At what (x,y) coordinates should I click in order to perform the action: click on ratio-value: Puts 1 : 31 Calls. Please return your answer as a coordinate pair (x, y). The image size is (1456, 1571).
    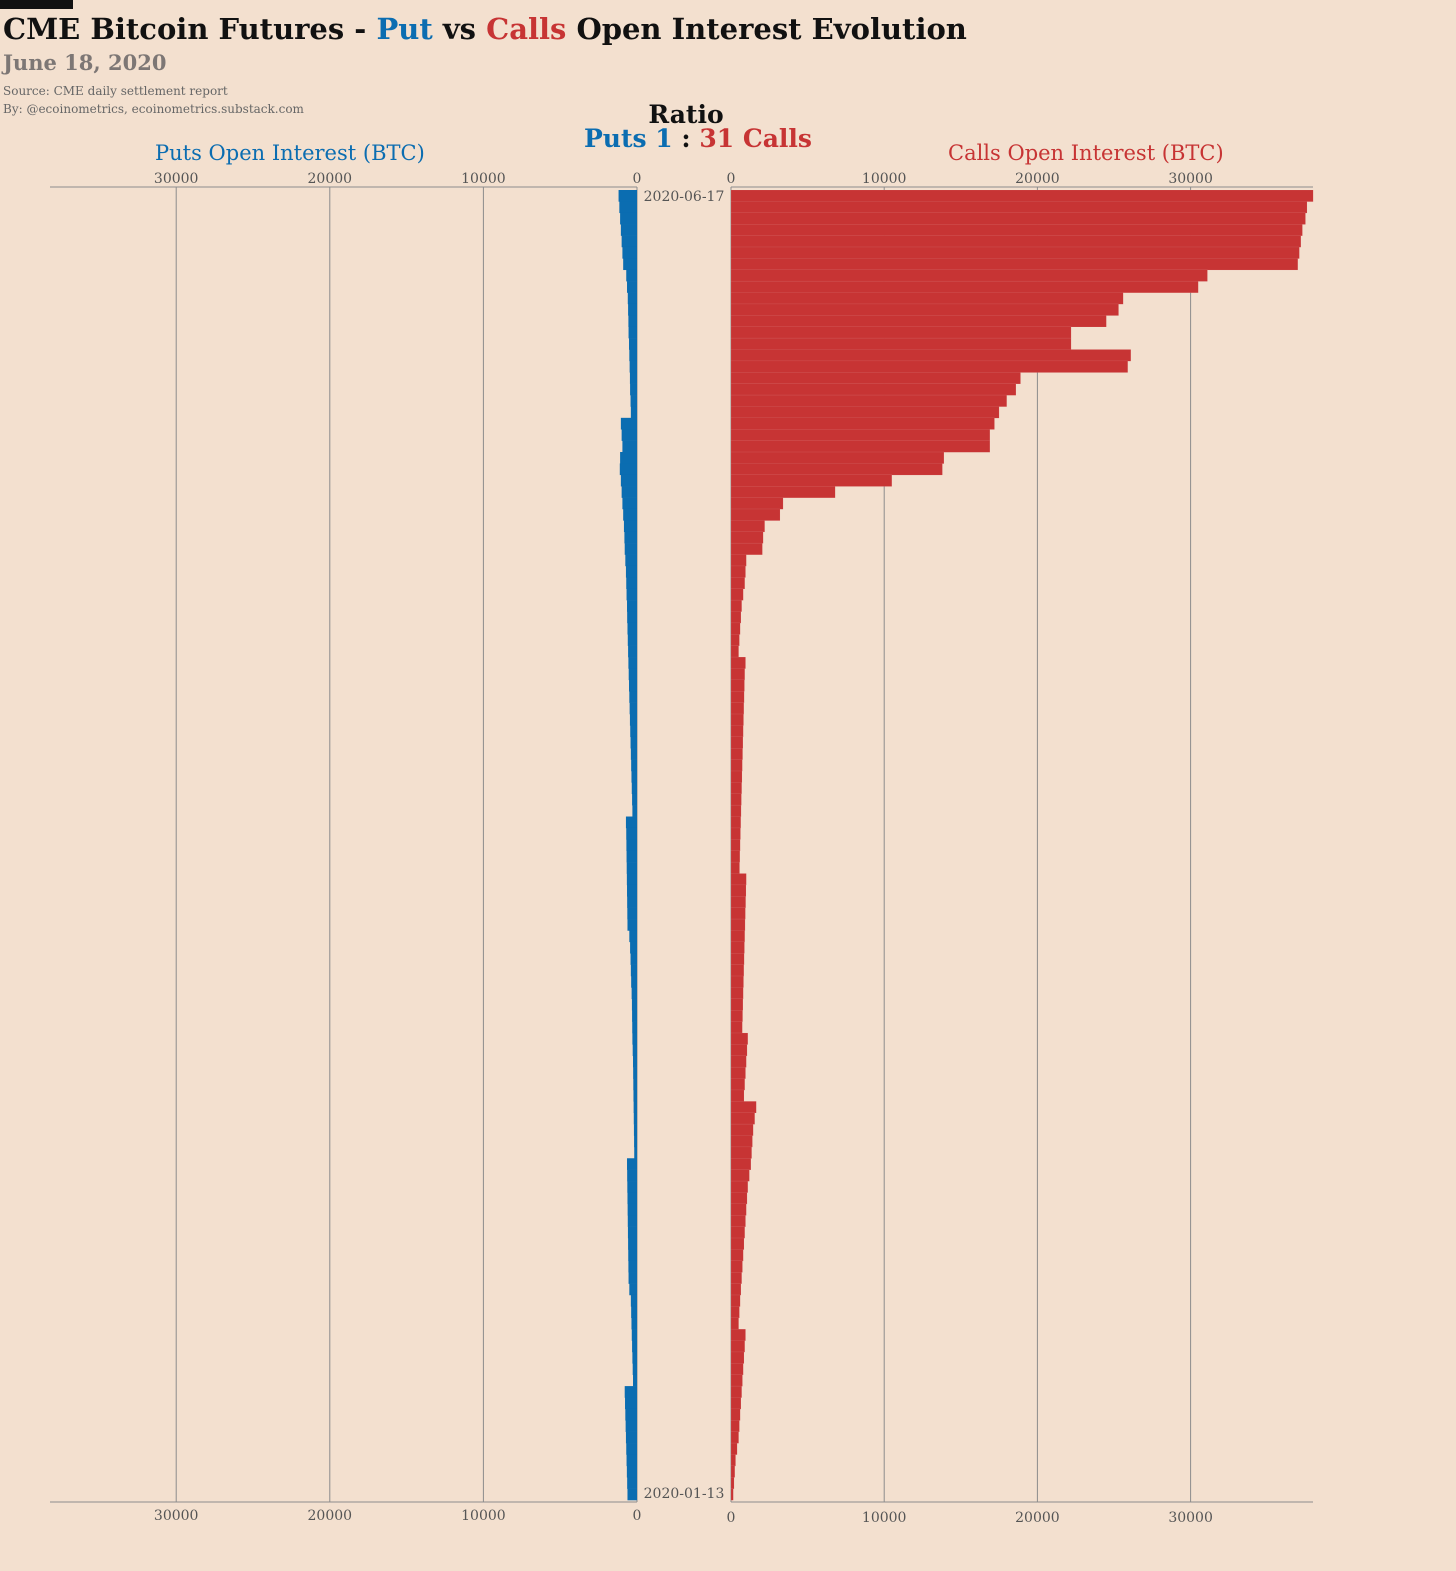
    Looking at the image, I should click on (697, 138).